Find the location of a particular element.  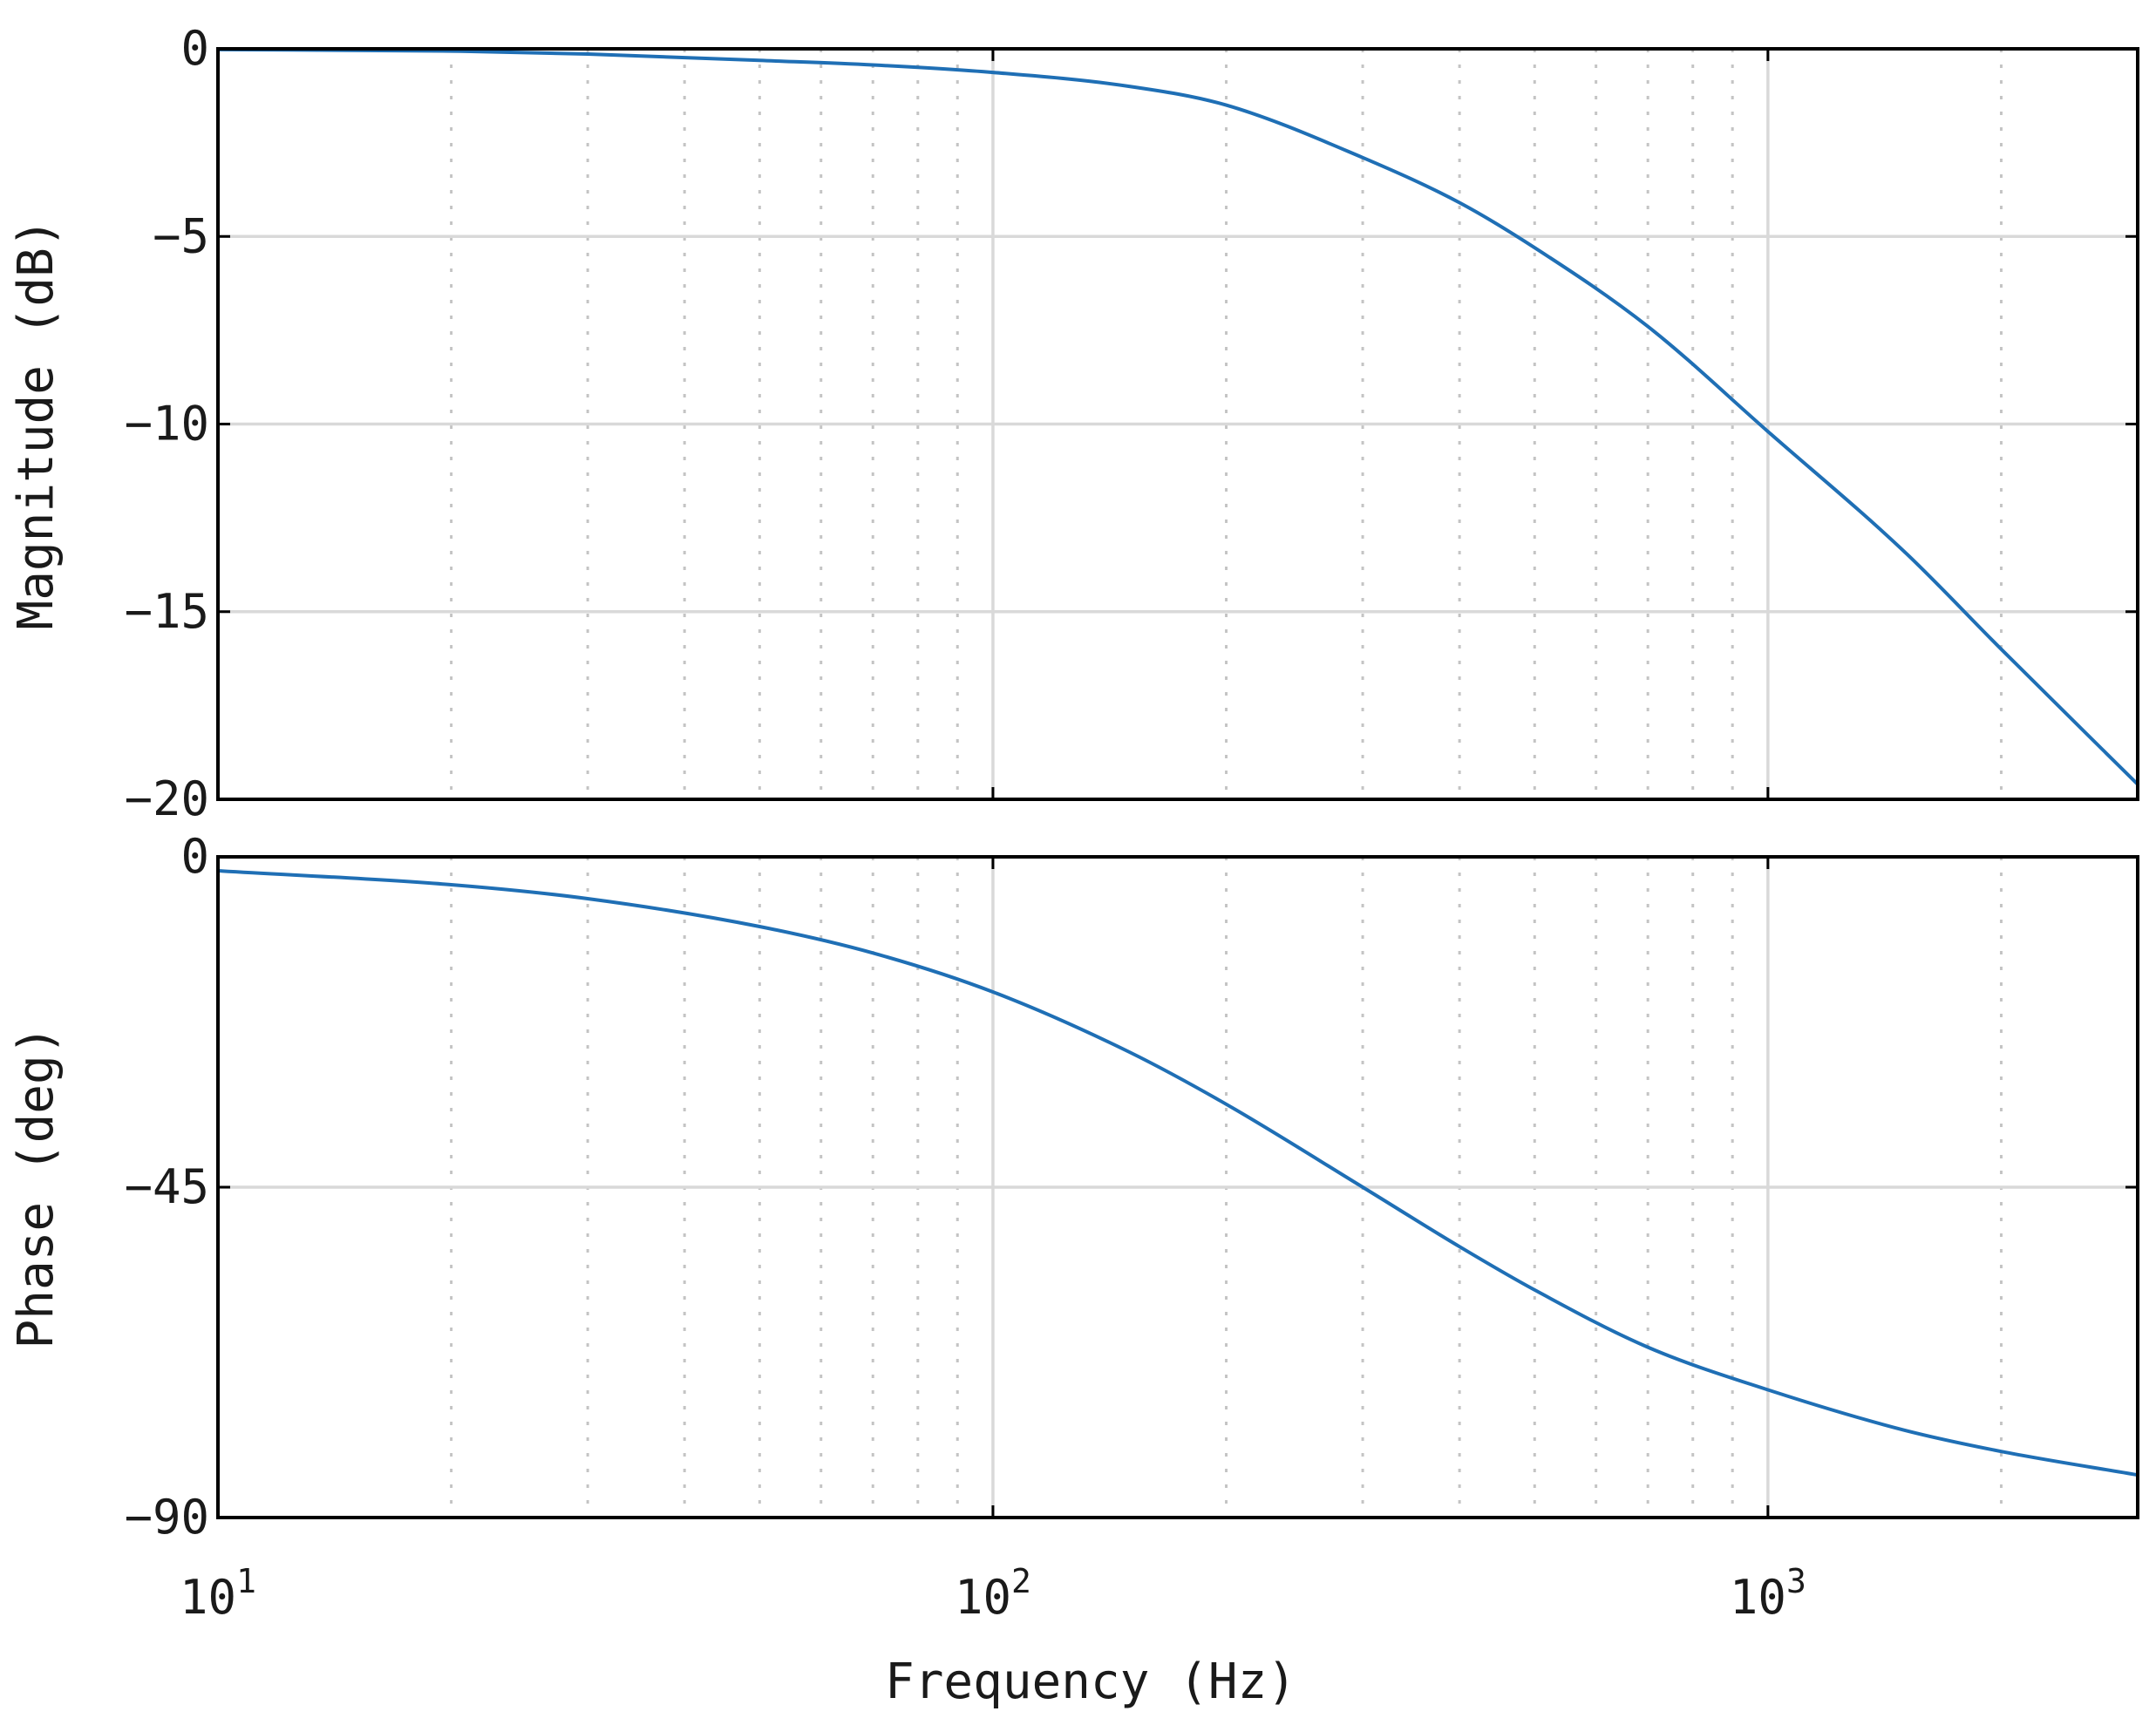

magnitude-y-tick-label: −20 is located at coordinates (166, 798).